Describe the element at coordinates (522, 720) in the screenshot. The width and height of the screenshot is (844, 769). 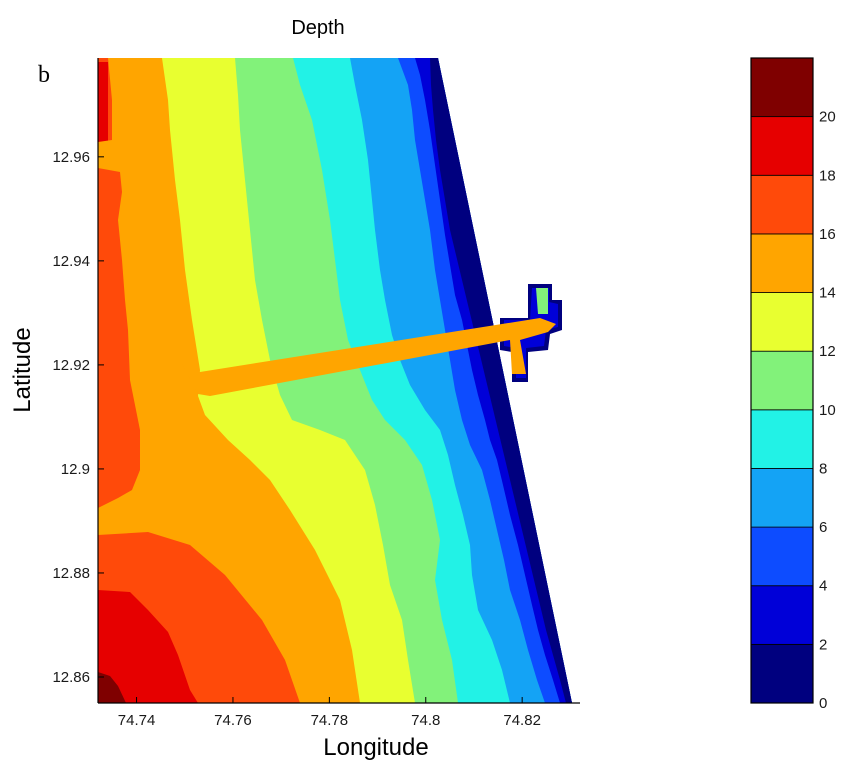
I see `x-tick-label: 74.82` at that location.